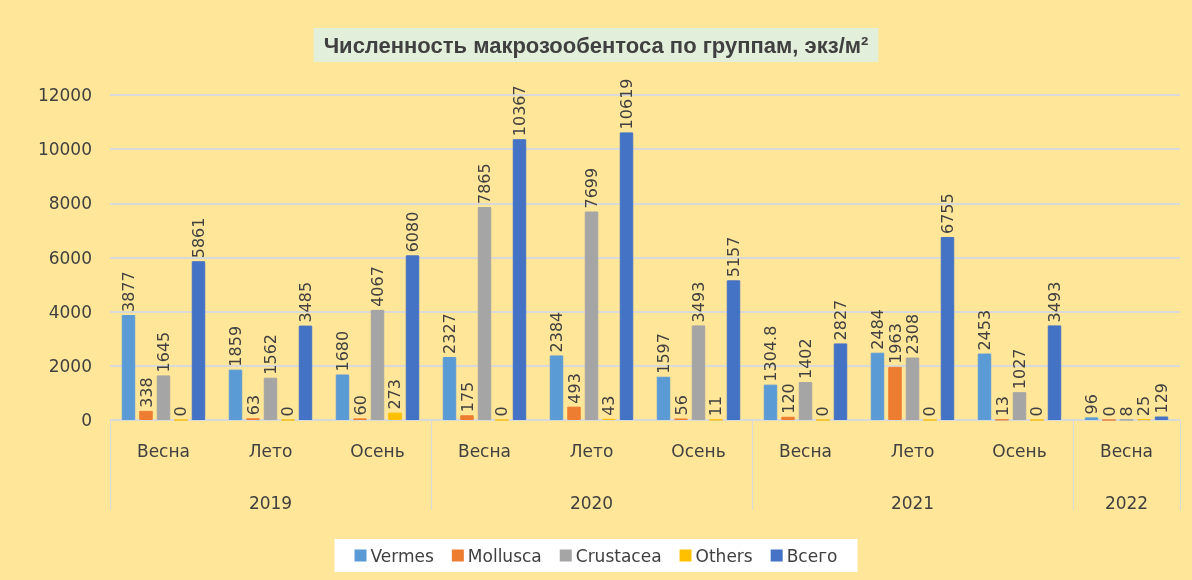  Describe the element at coordinates (70, 365) in the screenshot. I see `y-tick-label: 2000` at that location.